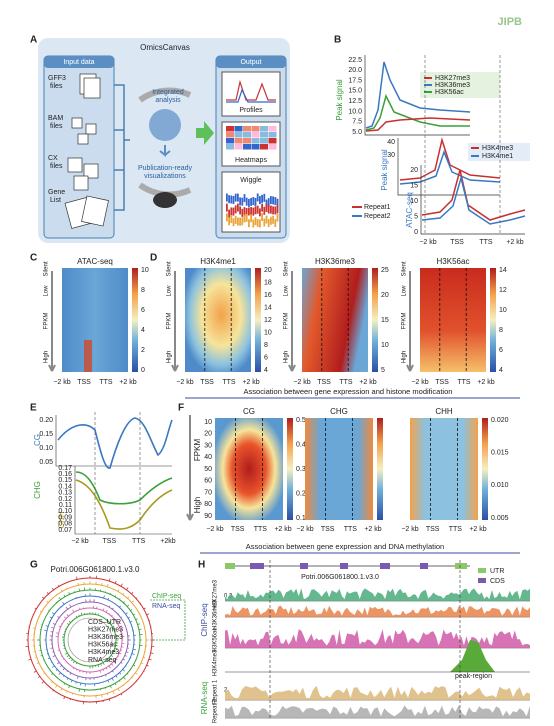 The width and height of the screenshot is (554, 726). What do you see at coordinates (33, 40) in the screenshot?
I see `panel-letter: A` at bounding box center [33, 40].